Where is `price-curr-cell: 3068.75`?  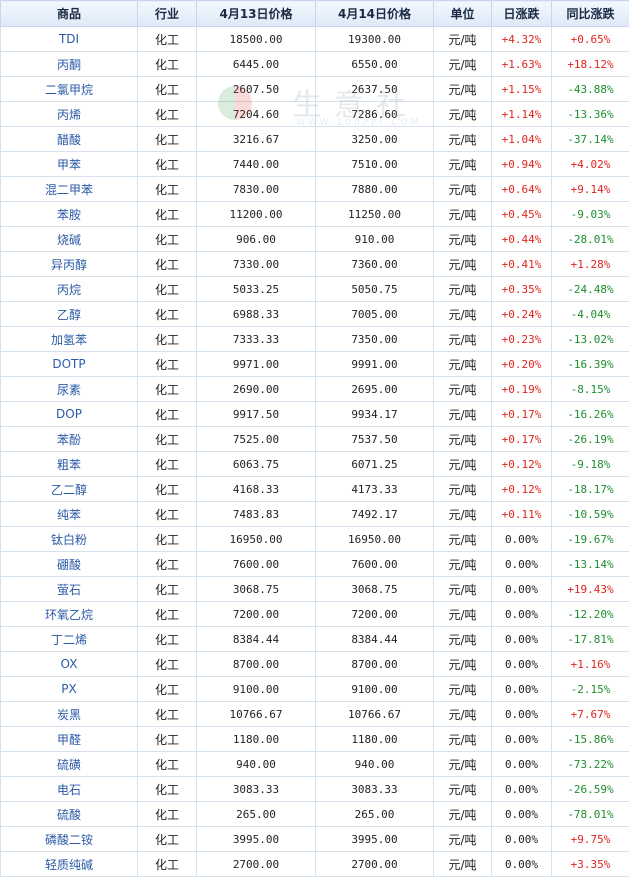
price-curr-cell: 3068.75 is located at coordinates (374, 589).